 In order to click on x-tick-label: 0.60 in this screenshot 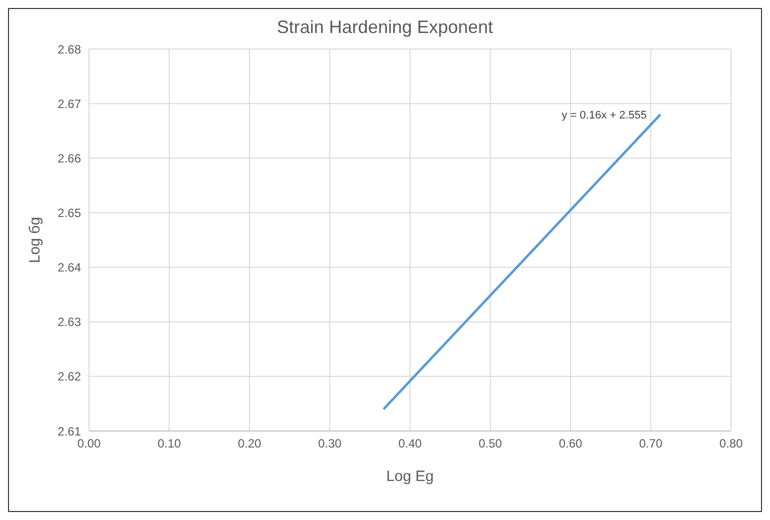, I will do `click(570, 443)`.